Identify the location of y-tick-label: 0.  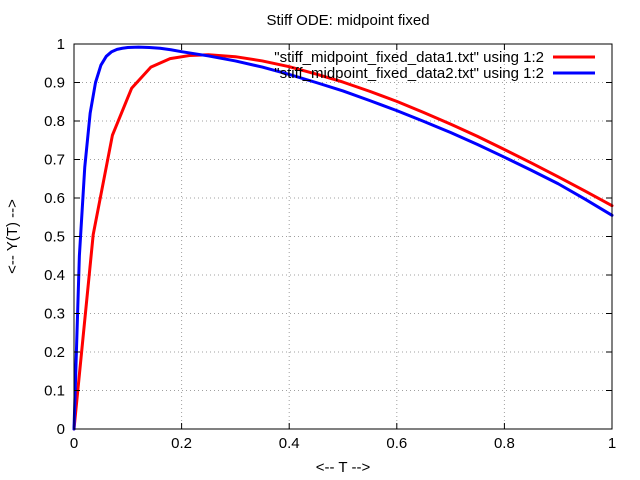
(61, 429).